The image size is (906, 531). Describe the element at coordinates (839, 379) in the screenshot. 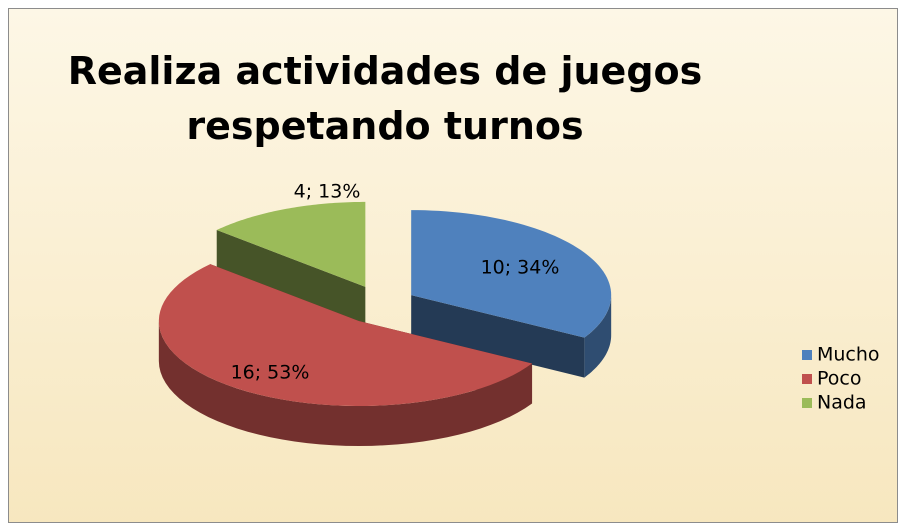

I see `legend-label: Poco` at that location.